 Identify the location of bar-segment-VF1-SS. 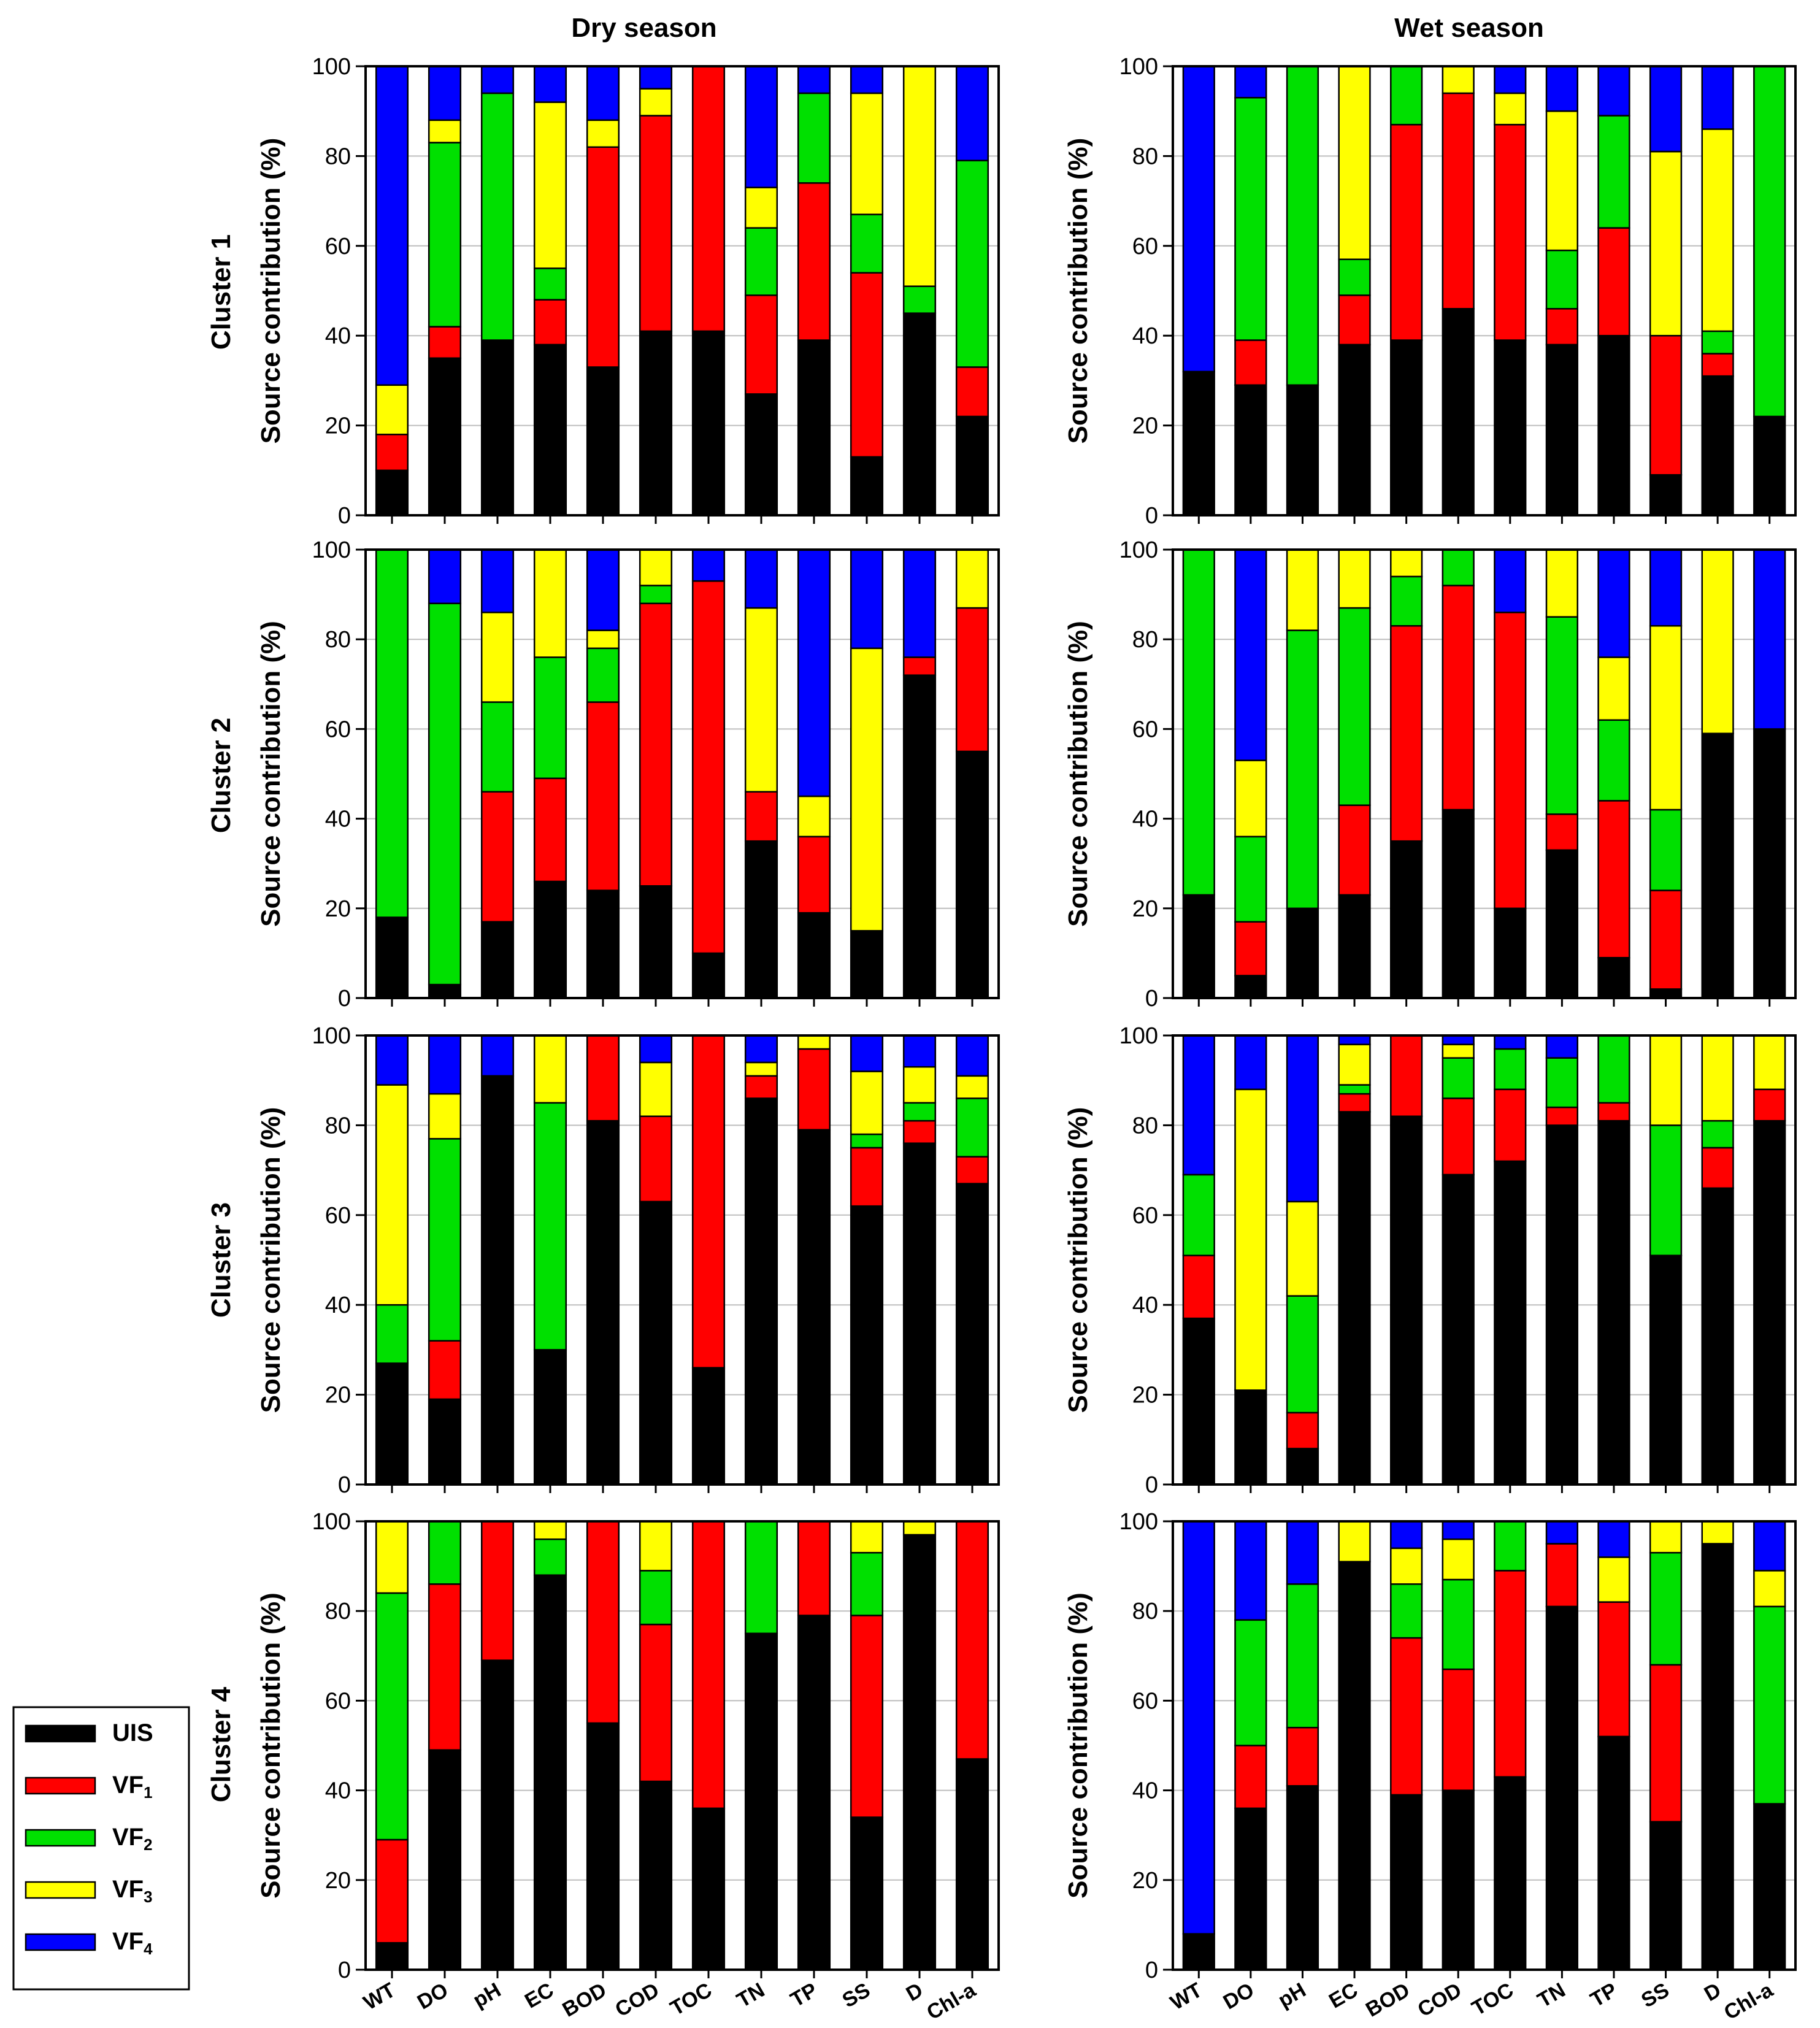
(1666, 405).